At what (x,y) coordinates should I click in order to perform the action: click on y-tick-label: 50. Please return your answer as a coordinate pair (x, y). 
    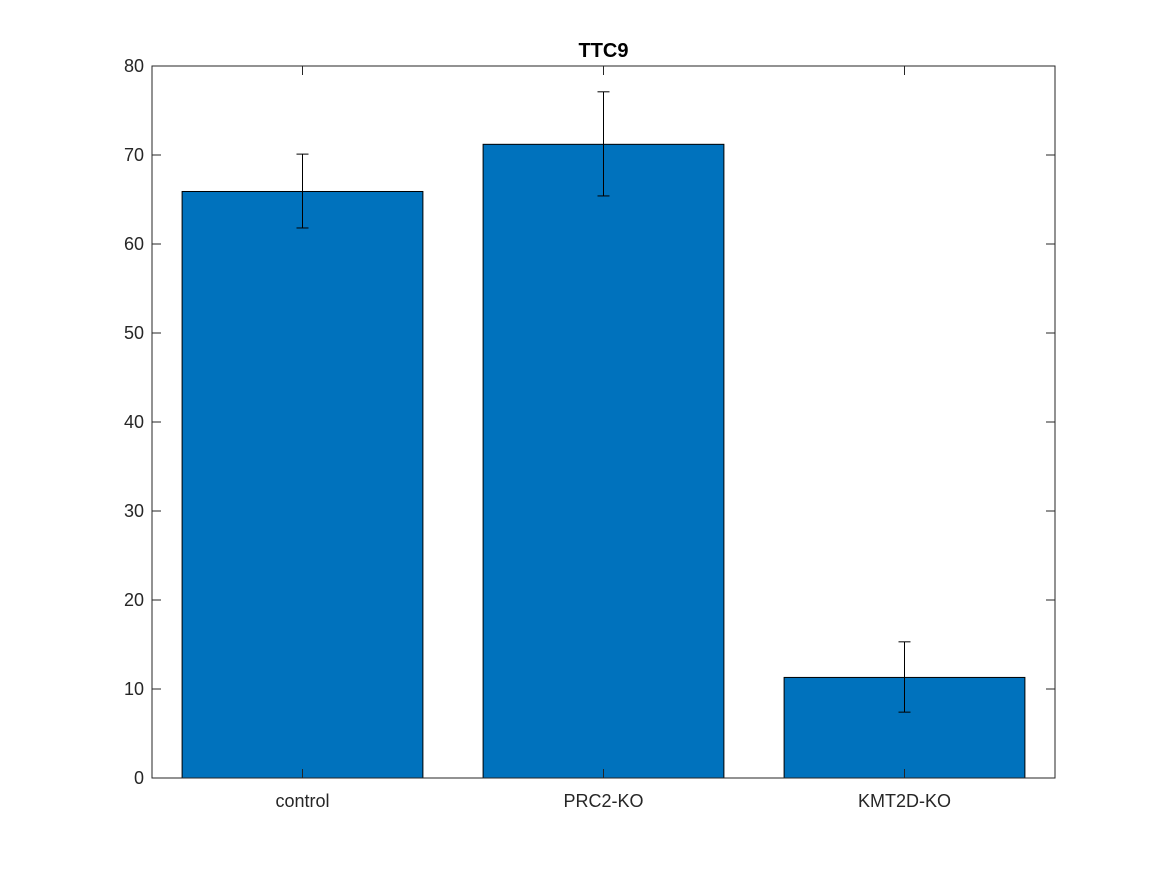
    Looking at the image, I should click on (134, 333).